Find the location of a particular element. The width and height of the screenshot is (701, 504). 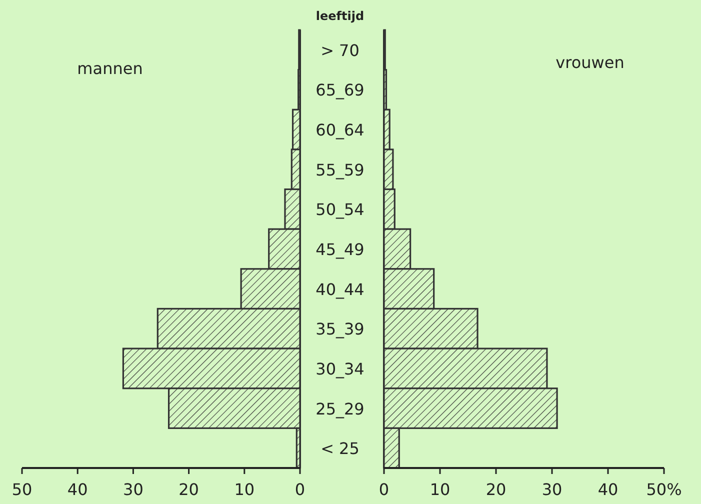

y-tick-label: 35_39 is located at coordinates (340, 329).